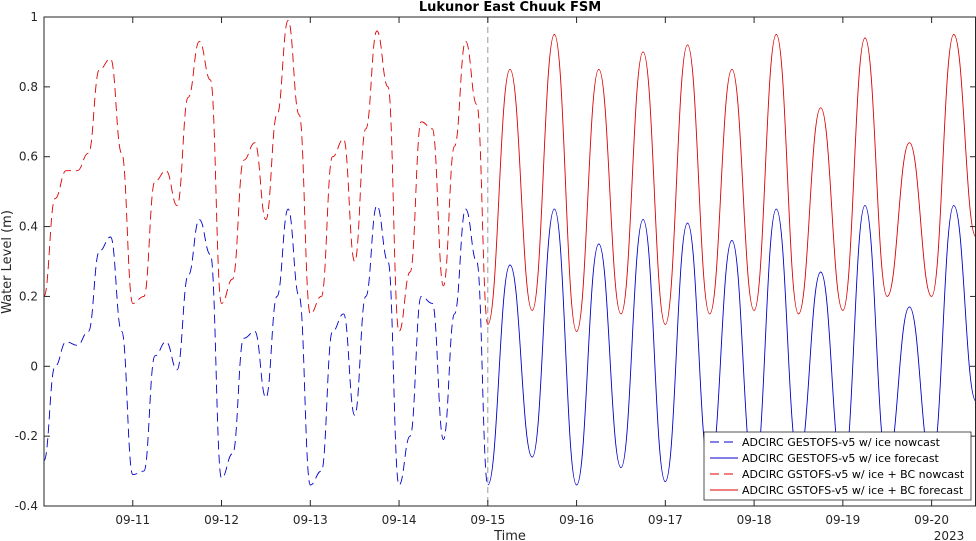 The height and width of the screenshot is (541, 976). I want to click on y-tick-label: 0.2, so click(28, 296).